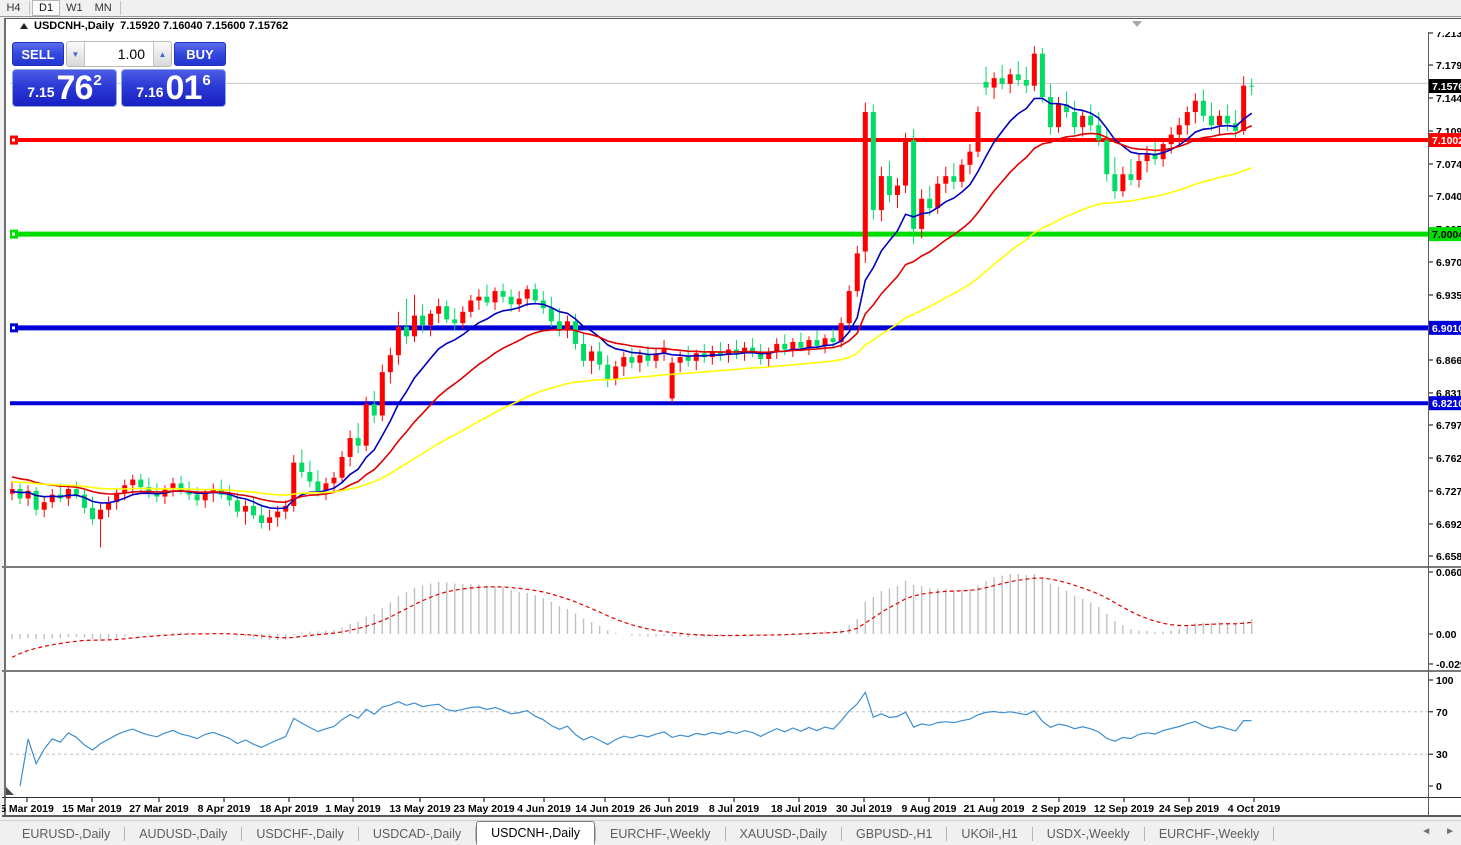 The image size is (1461, 845). Describe the element at coordinates (183, 834) in the screenshot. I see `chart-tab-audusd-daily: AUDUSD-,Daily` at that location.